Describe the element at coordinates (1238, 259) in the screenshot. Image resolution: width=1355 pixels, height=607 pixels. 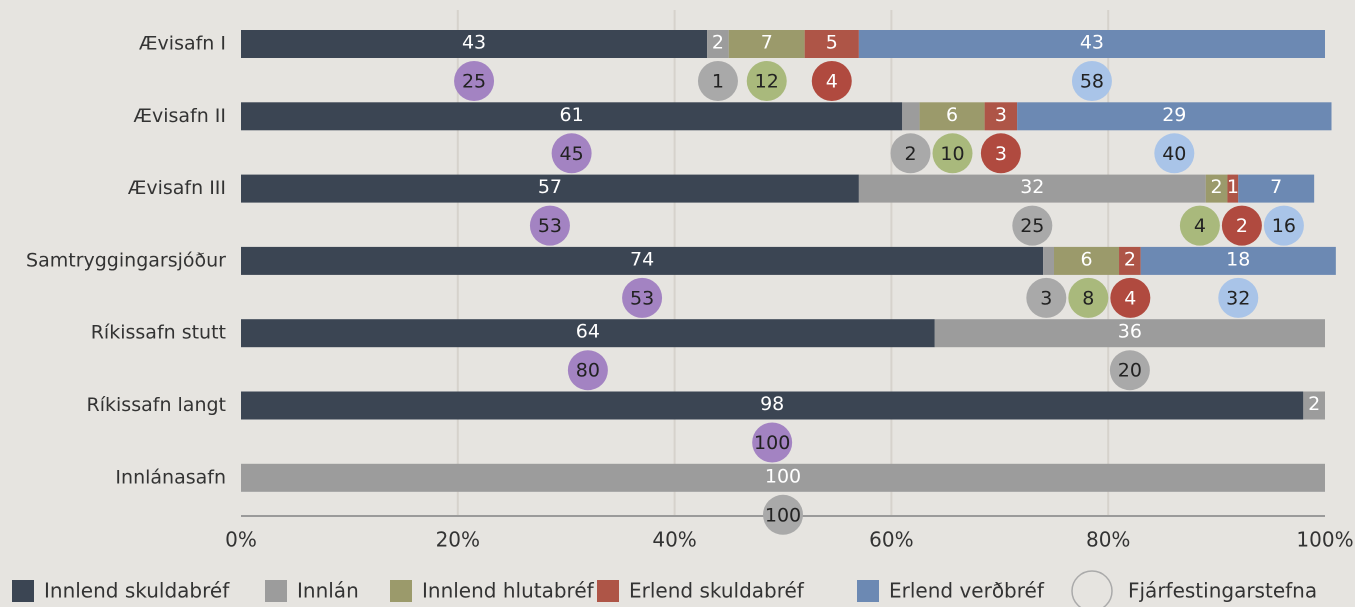
I see `segment-label: 18` at that location.